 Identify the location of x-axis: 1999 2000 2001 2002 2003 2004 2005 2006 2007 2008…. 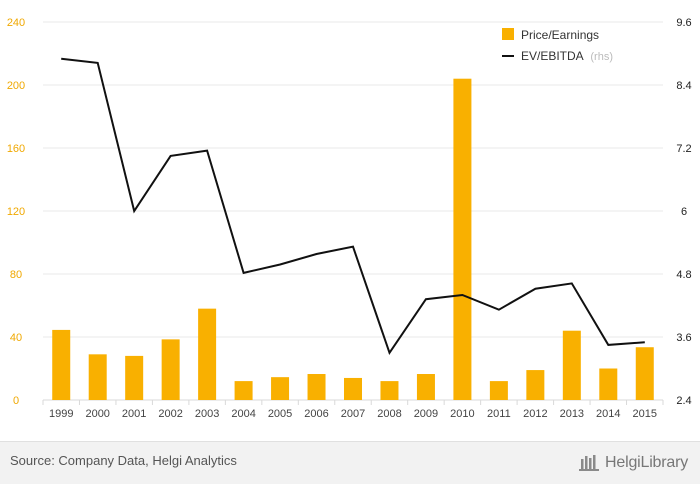
(353, 410).